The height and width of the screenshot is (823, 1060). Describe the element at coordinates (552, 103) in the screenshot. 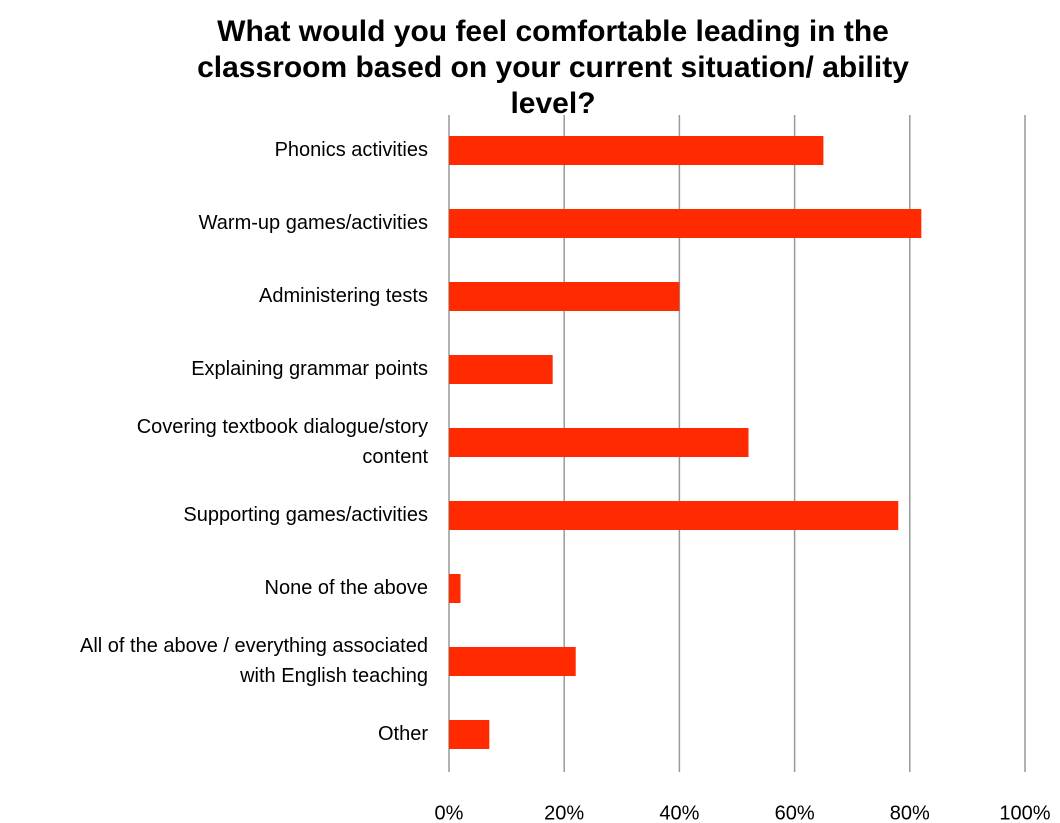

I see `chart-title-line: level?` at that location.